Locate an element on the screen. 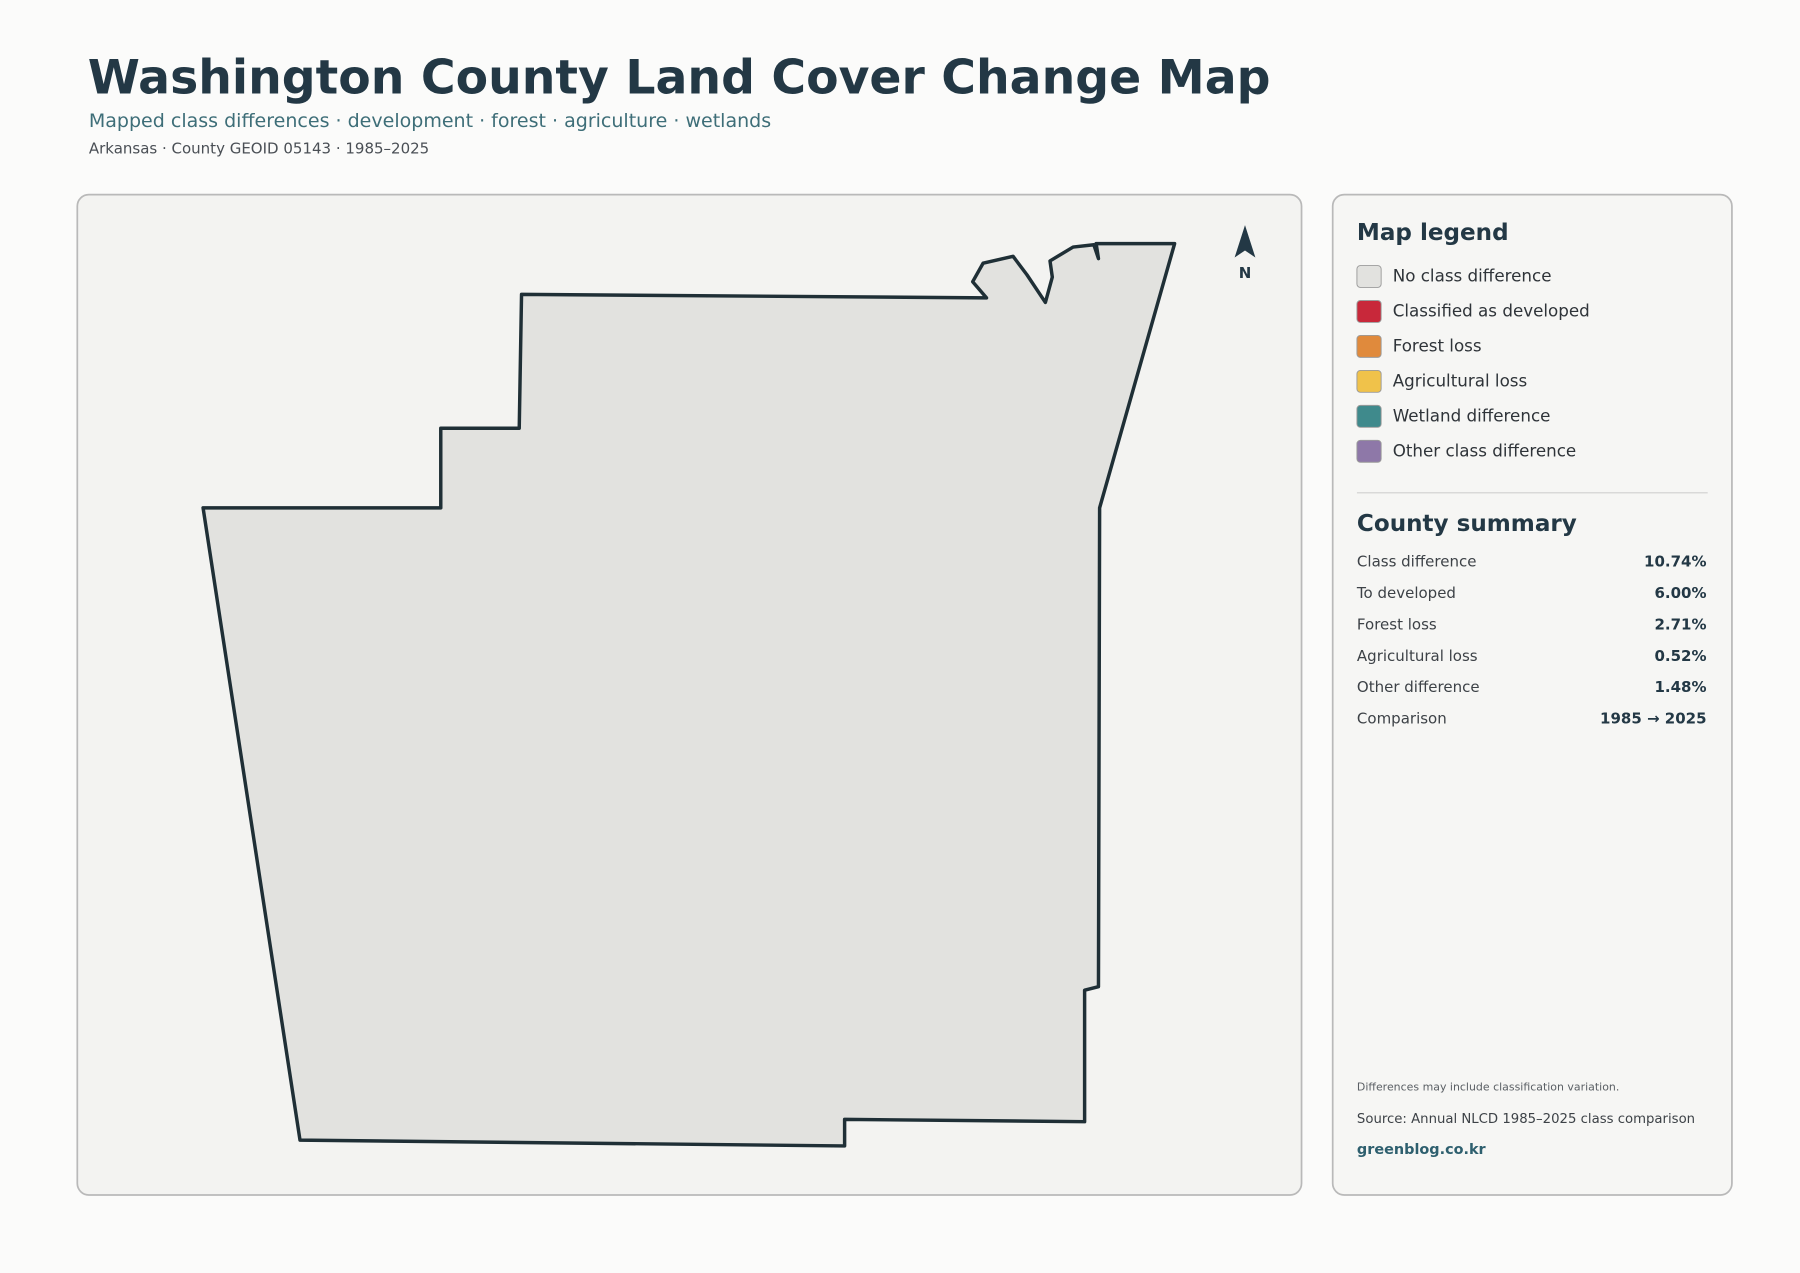  summary-title: County summary is located at coordinates (1467, 524).